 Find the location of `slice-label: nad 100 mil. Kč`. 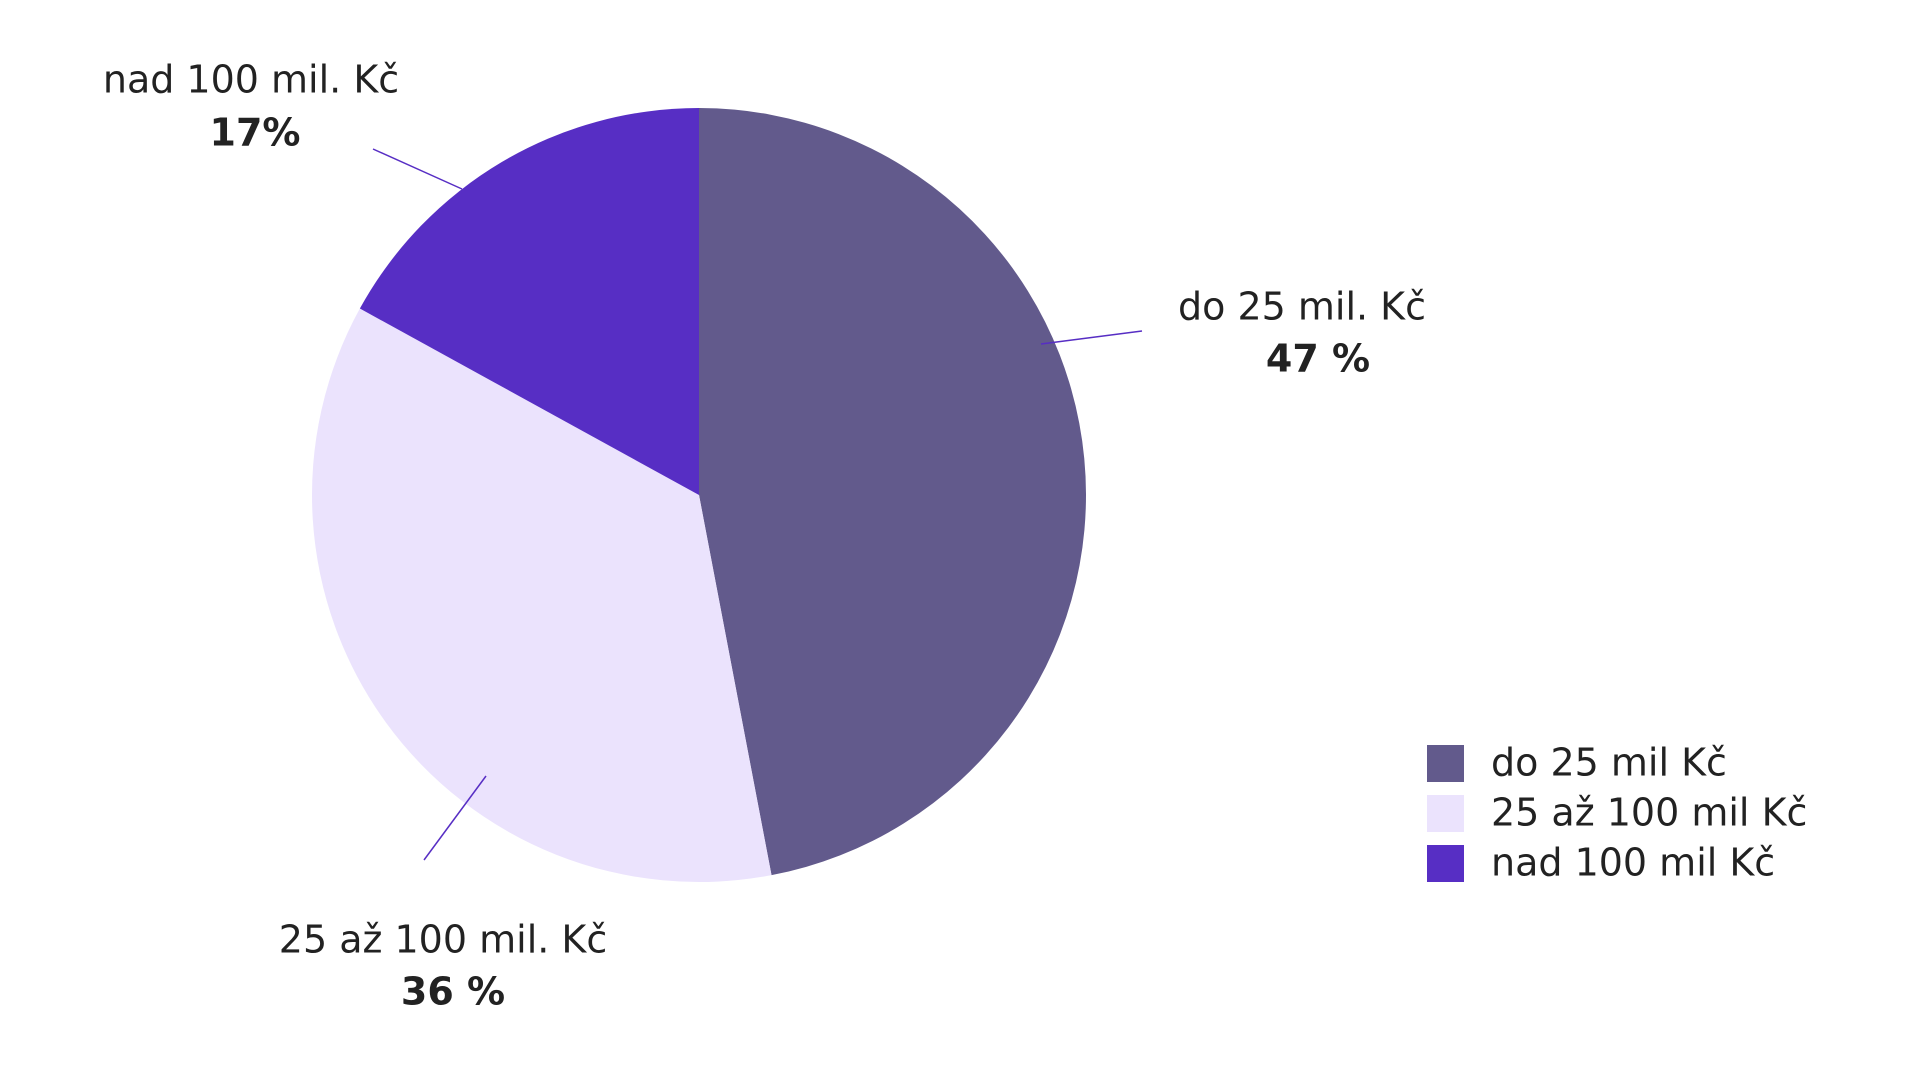

slice-label: nad 100 mil. Kč is located at coordinates (251, 80).